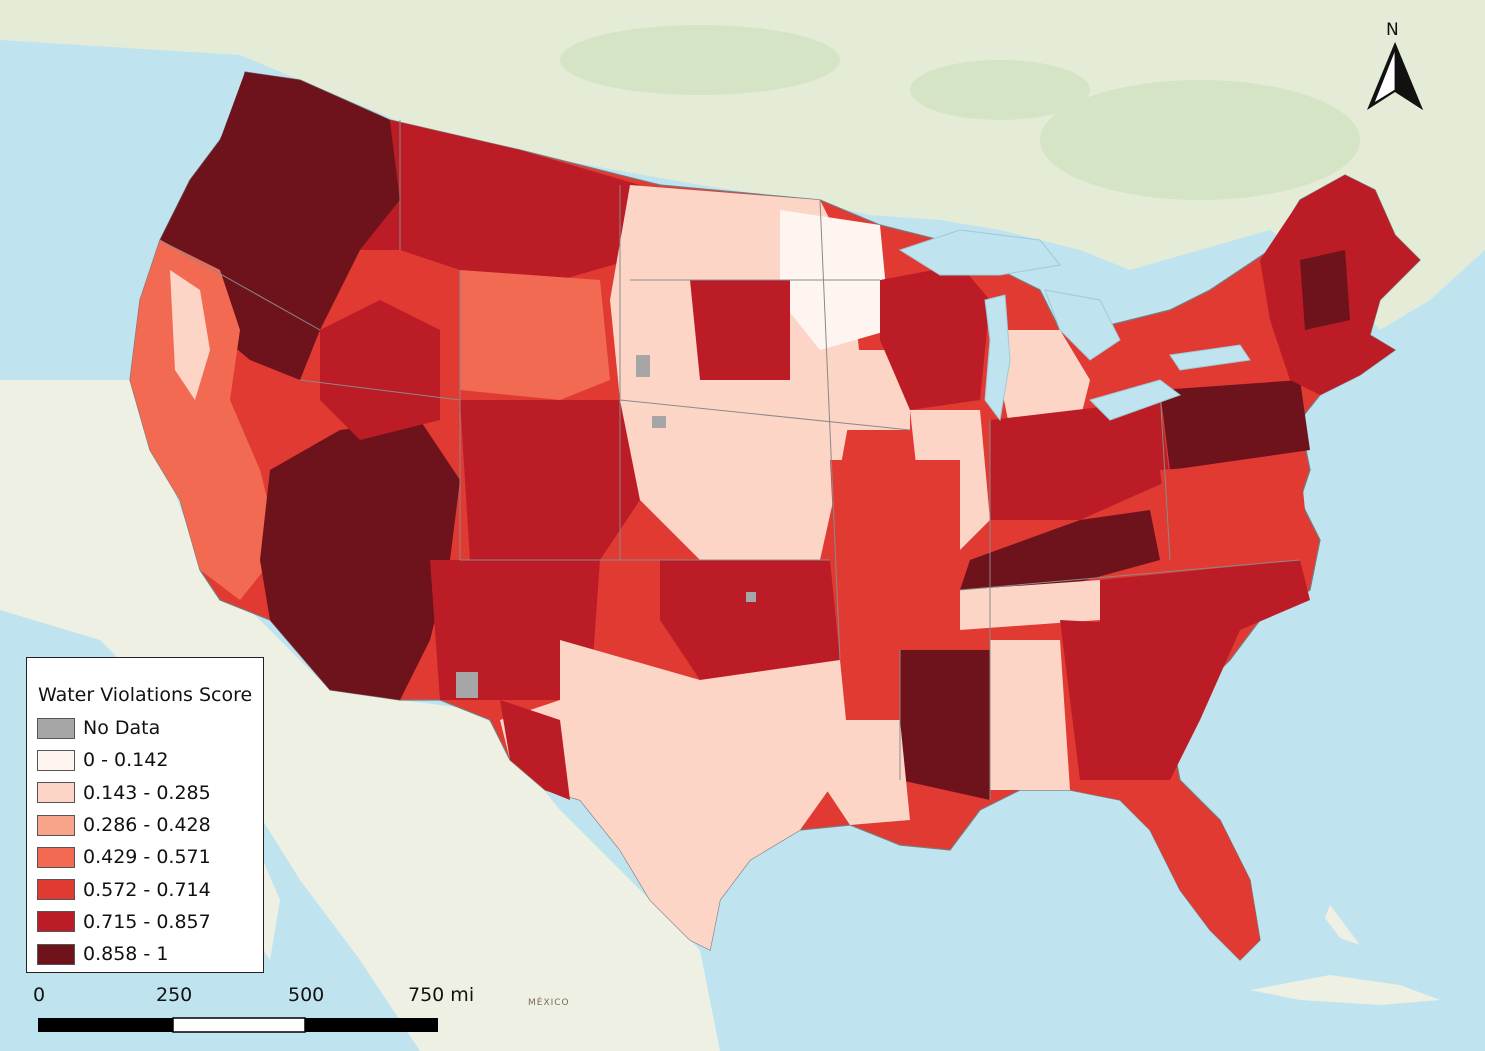 The height and width of the screenshot is (1051, 1485). Describe the element at coordinates (750, 620) in the screenshot. I see `region-oklahoma` at that location.